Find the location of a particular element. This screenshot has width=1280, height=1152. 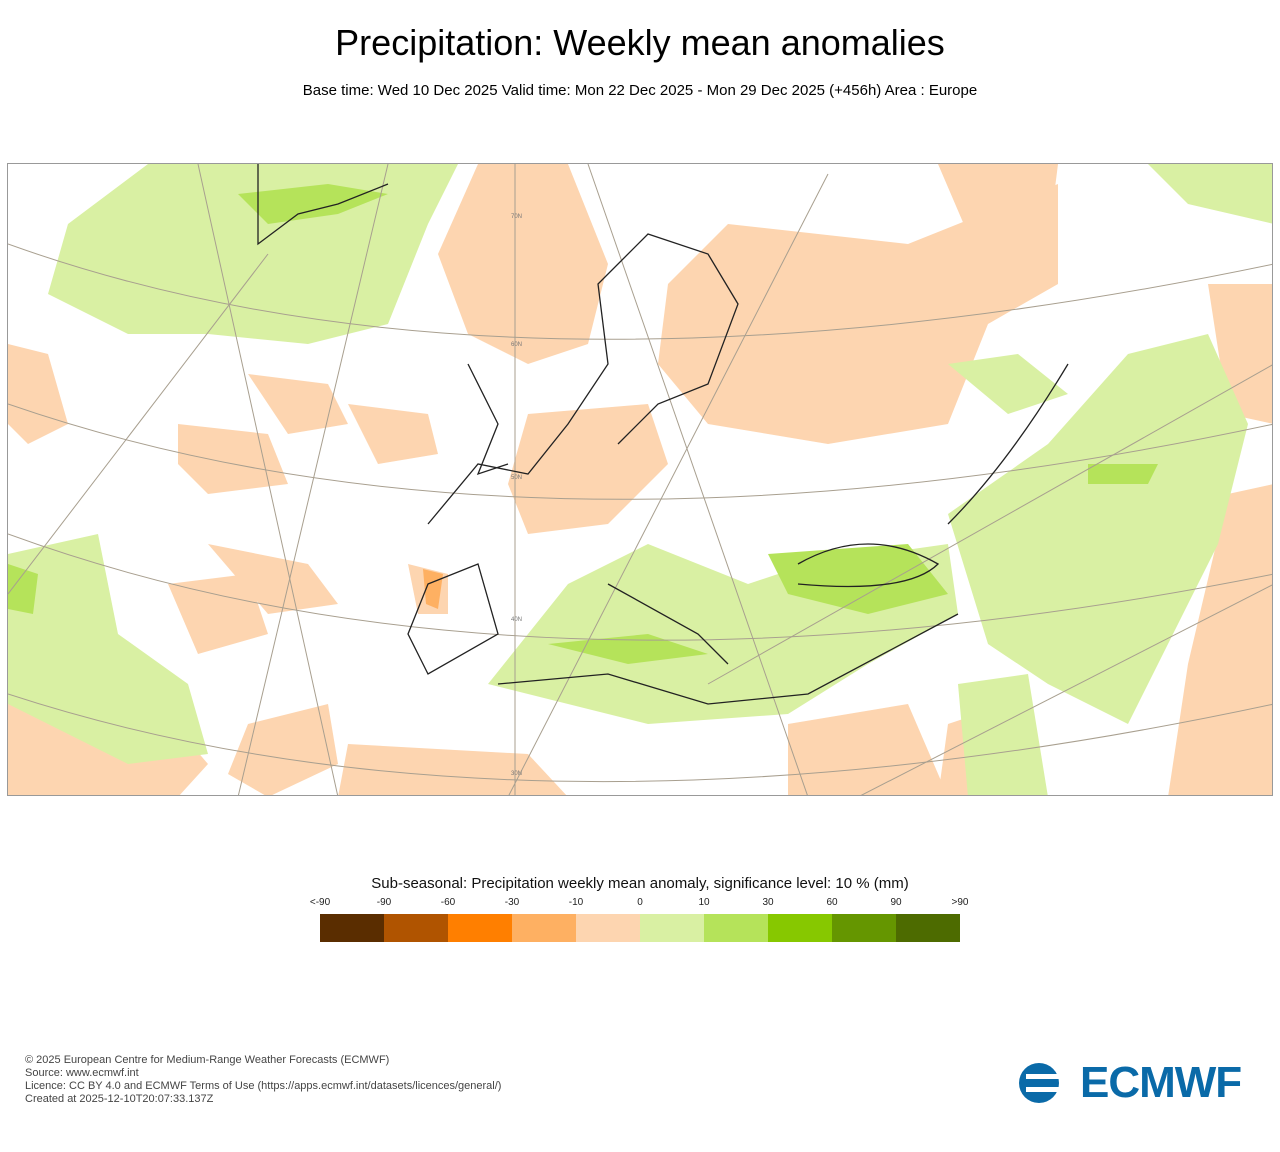

legend-tick: 0 is located at coordinates (640, 902).